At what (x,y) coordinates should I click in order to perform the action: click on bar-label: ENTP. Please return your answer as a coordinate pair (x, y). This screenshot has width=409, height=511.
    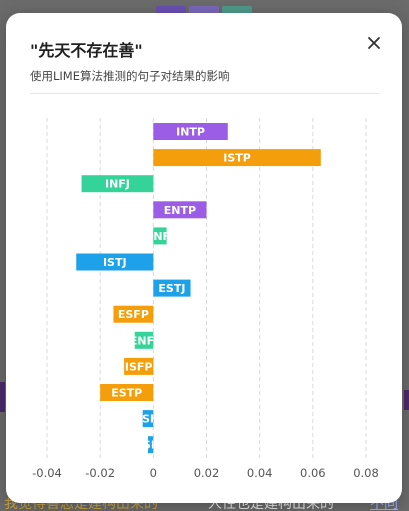
    Looking at the image, I should click on (180, 210).